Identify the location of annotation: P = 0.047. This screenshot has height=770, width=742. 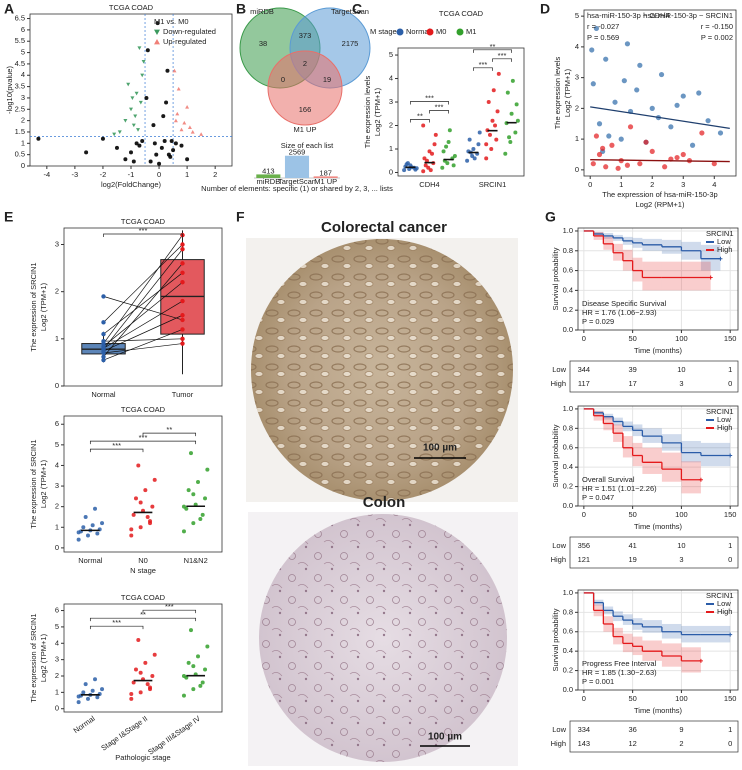
(598, 497).